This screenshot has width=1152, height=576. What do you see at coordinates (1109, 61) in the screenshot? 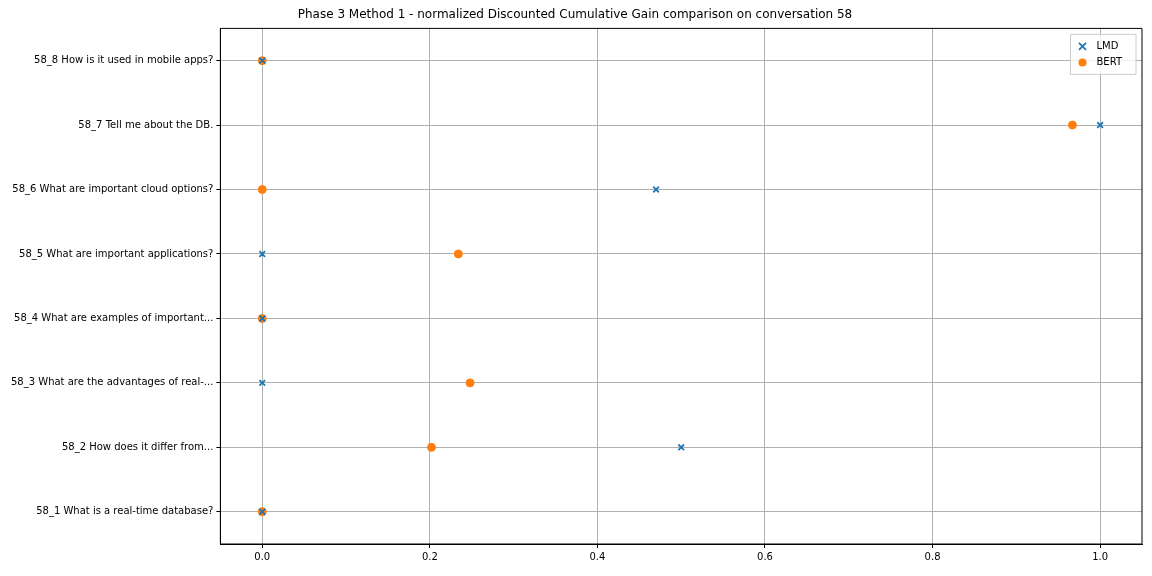
I see `legend-label: BERT` at bounding box center [1109, 61].